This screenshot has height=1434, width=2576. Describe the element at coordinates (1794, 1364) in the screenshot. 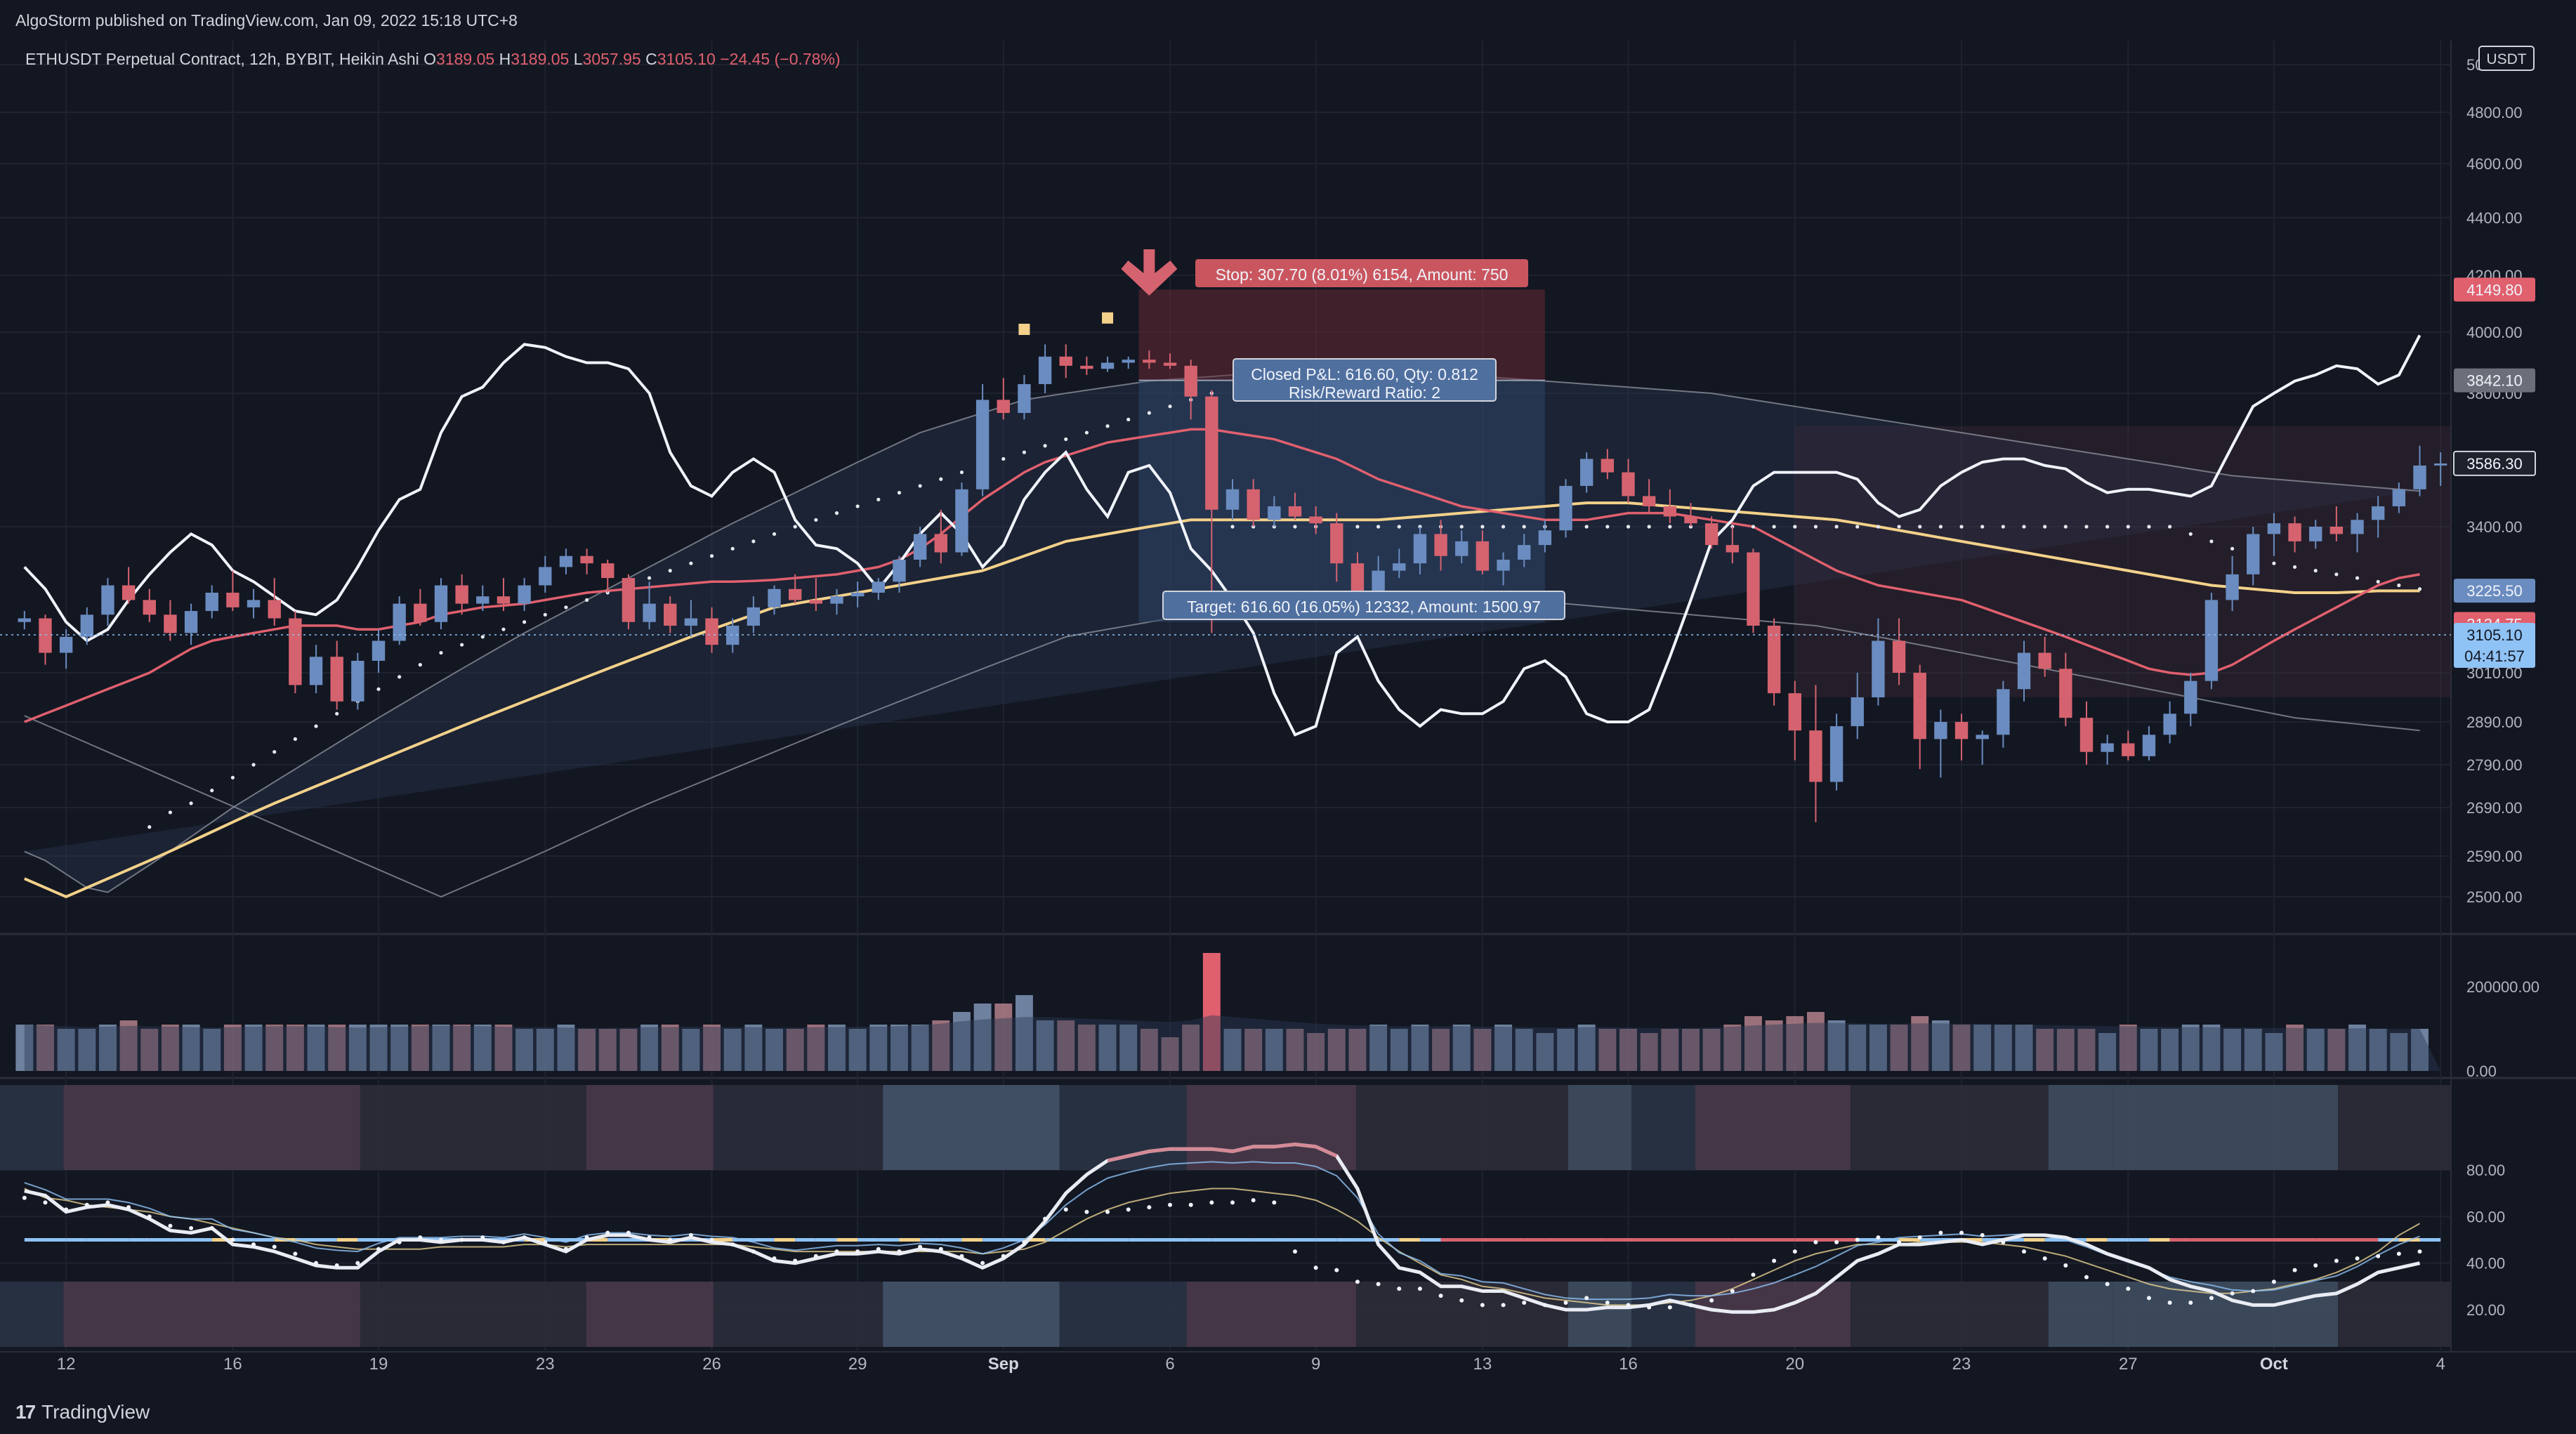

I see `time-axis-label: 20` at that location.